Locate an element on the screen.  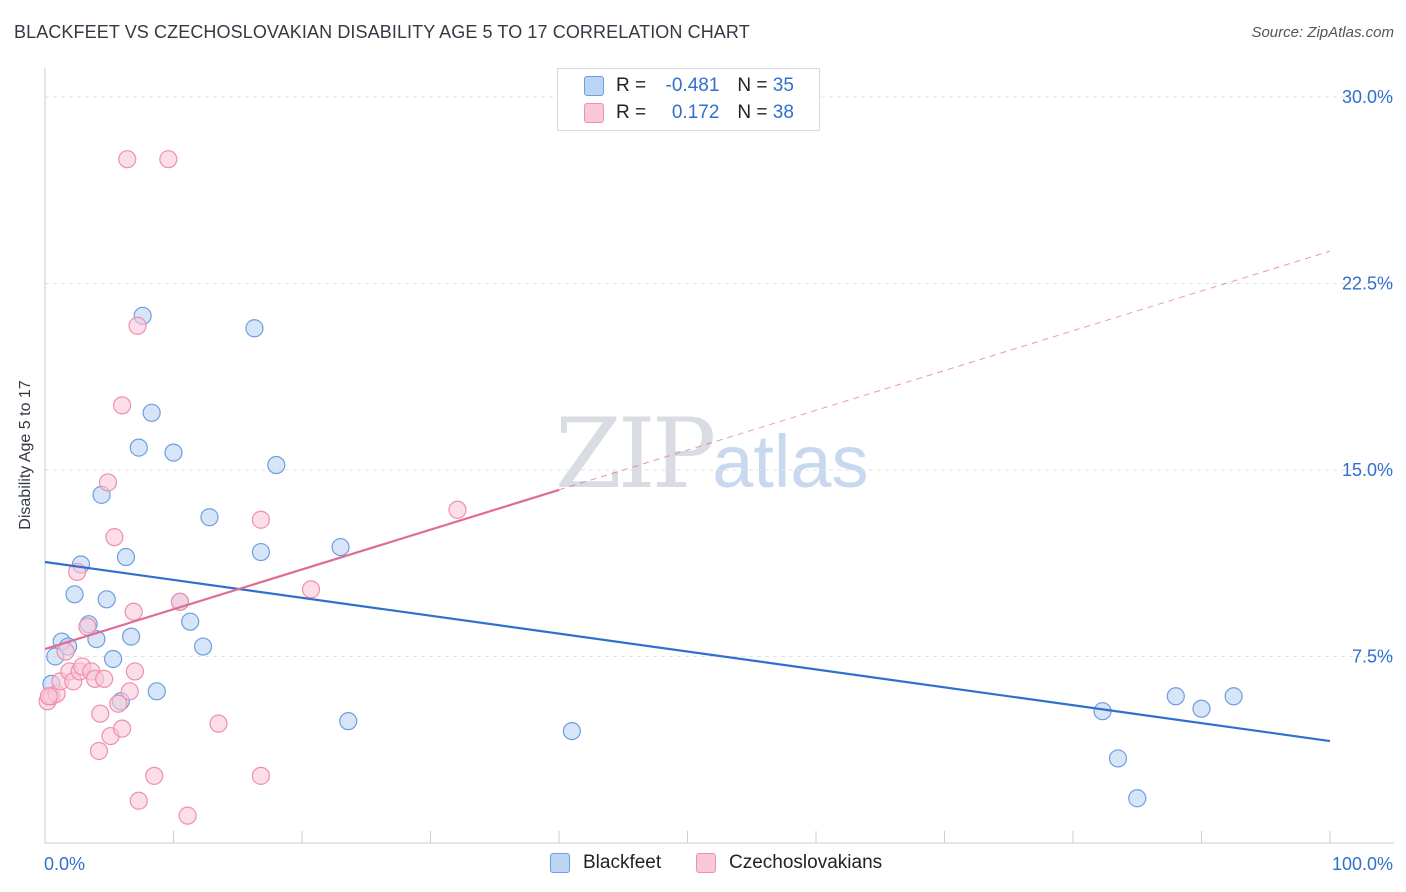
correlation-legend: R = -0.481 N = 35 R = 0.172 N = 38 is located at coordinates (688, 99).